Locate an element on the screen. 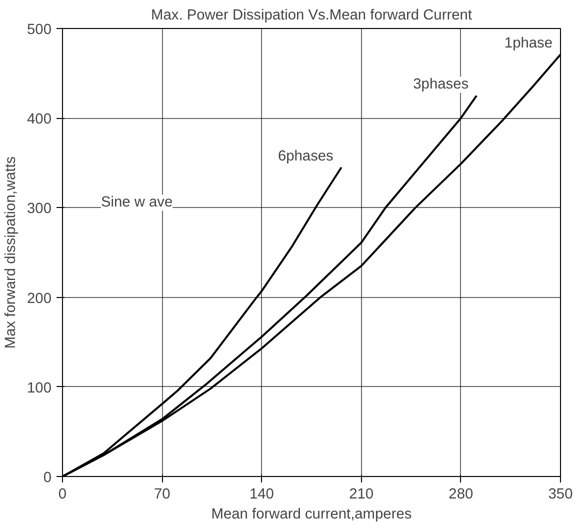 Image resolution: width=585 pixels, height=529 pixels. series-label: 6phases is located at coordinates (306, 156).